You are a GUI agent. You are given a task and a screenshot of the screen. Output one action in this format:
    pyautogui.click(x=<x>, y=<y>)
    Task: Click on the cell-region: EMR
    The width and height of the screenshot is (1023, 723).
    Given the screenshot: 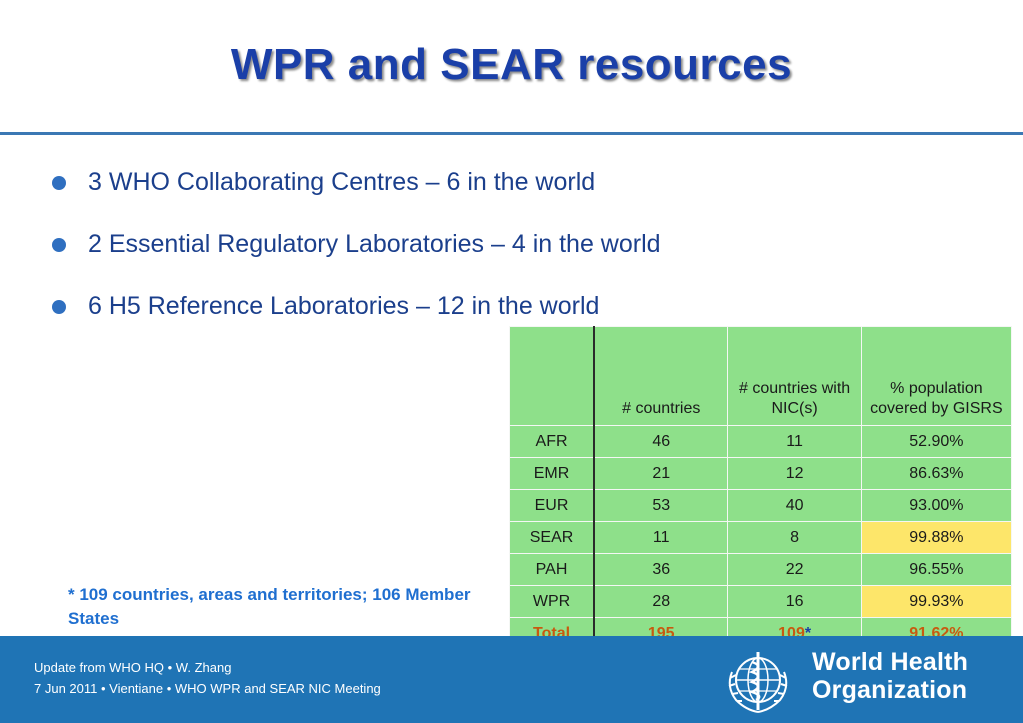 What is the action you would take?
    pyautogui.click(x=552, y=473)
    